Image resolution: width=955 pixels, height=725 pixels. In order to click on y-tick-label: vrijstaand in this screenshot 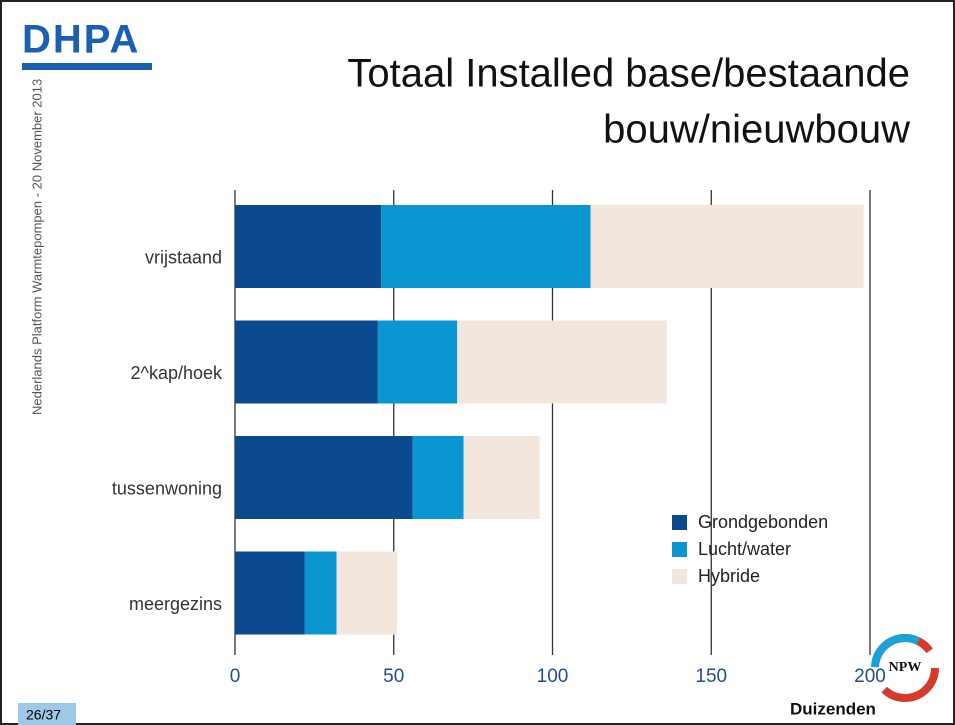, I will do `click(183, 257)`.